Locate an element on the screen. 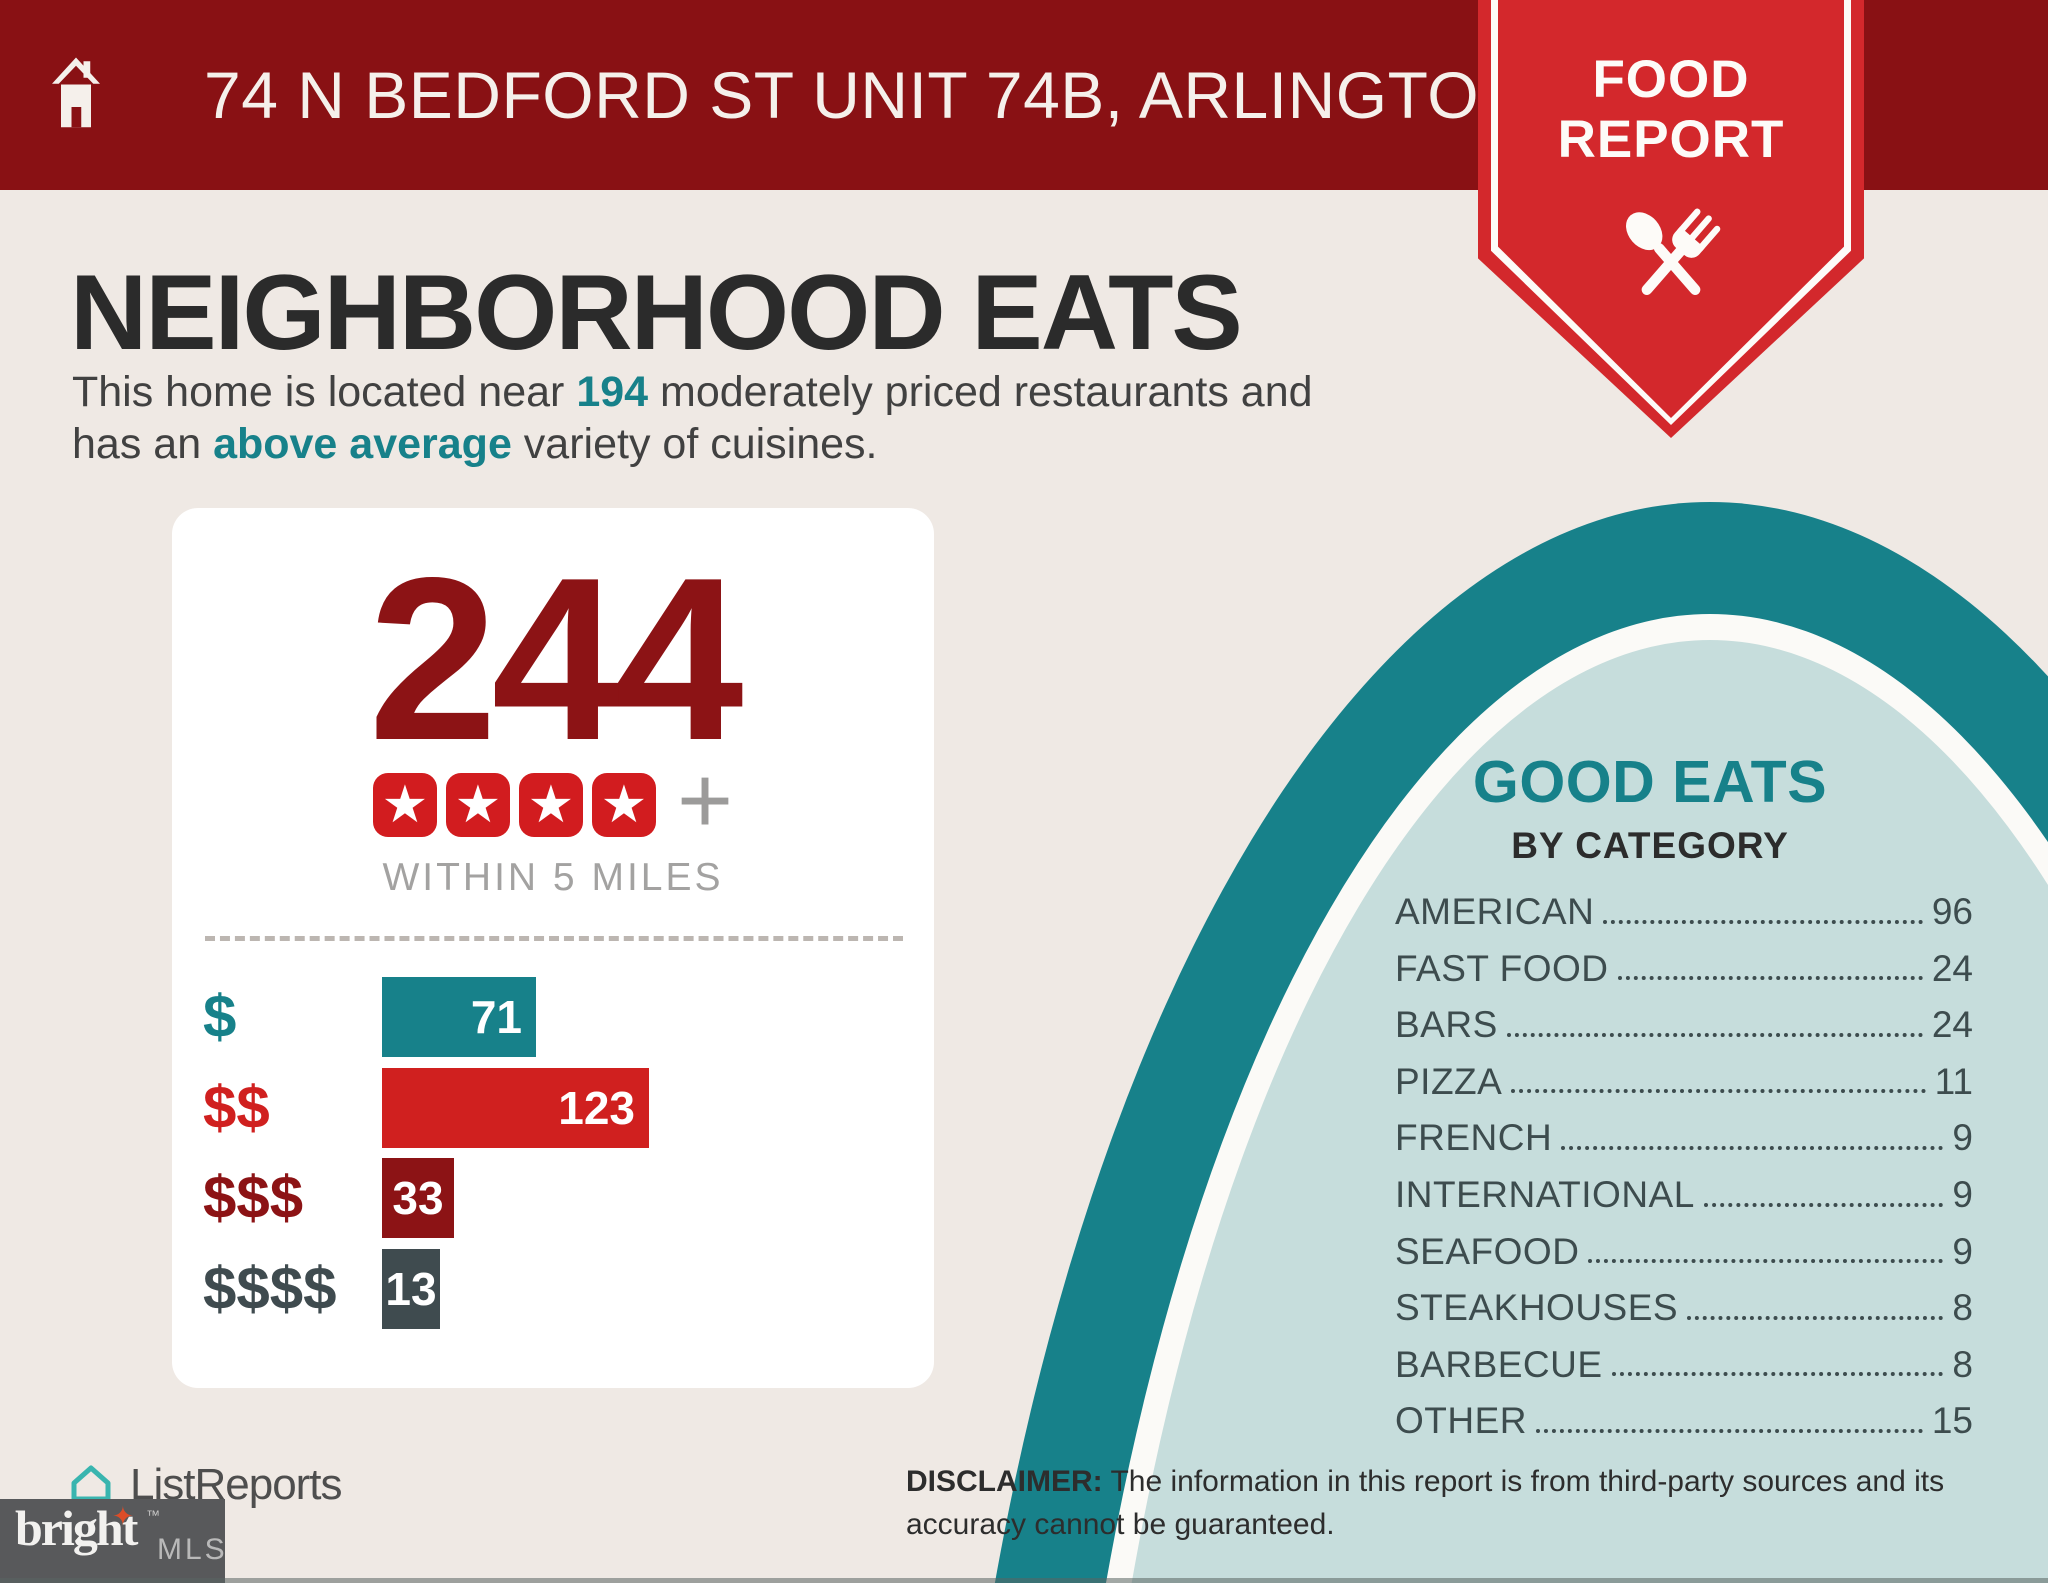 The image size is (2048, 1583). radius-label: WITHIN 5 MILES is located at coordinates (553, 877).